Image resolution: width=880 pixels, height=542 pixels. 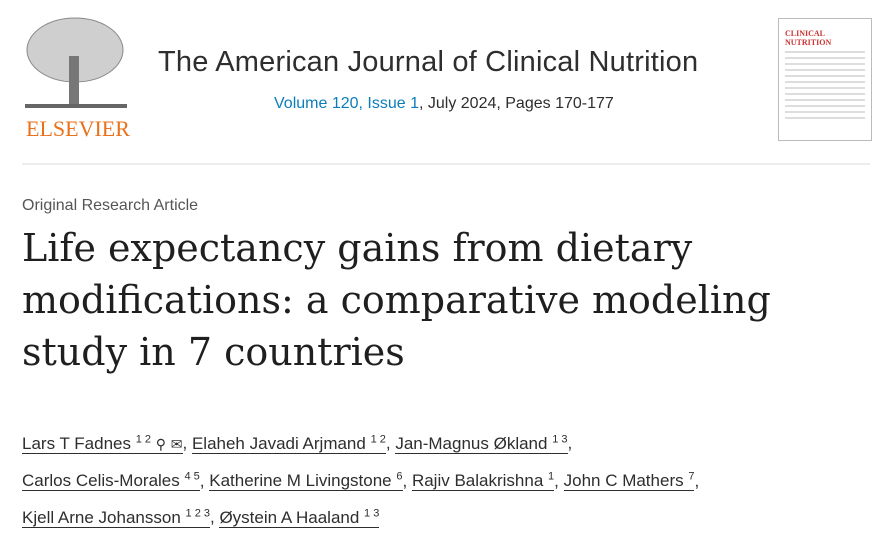 I want to click on author-link: John C Mathers 7, so click(x=629, y=481).